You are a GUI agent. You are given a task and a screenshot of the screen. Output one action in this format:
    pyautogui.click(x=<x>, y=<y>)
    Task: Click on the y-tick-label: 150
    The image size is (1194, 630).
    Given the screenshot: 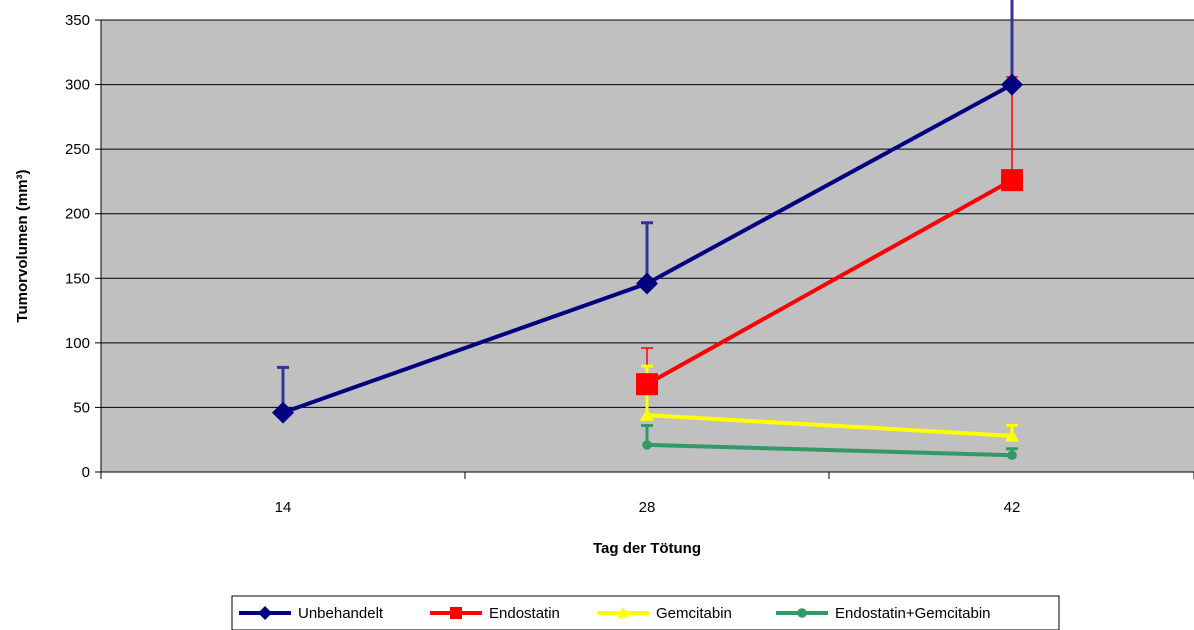 What is the action you would take?
    pyautogui.click(x=77, y=278)
    